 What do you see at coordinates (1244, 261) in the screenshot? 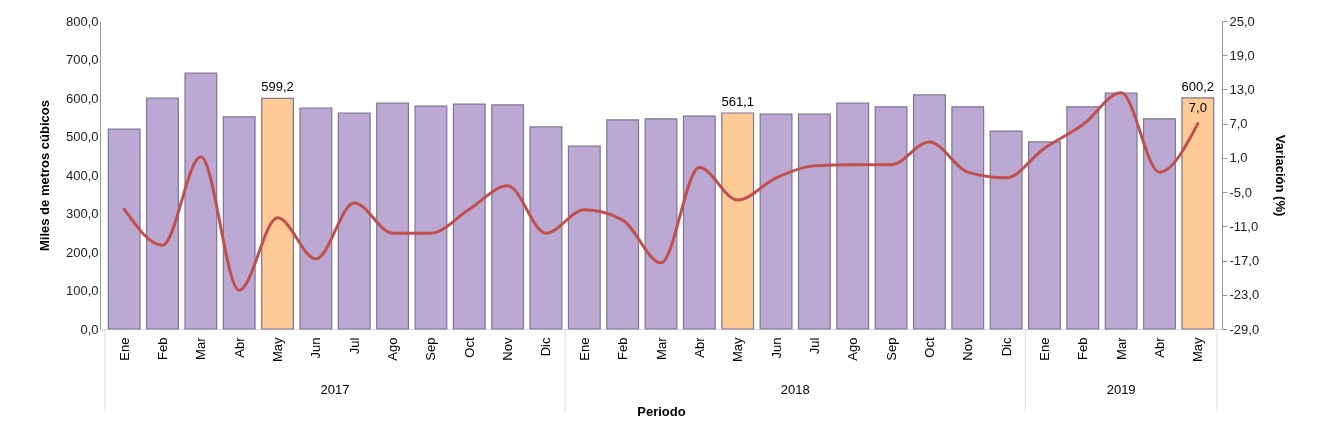
I see `y2-tick-label: -17,0` at bounding box center [1244, 261].